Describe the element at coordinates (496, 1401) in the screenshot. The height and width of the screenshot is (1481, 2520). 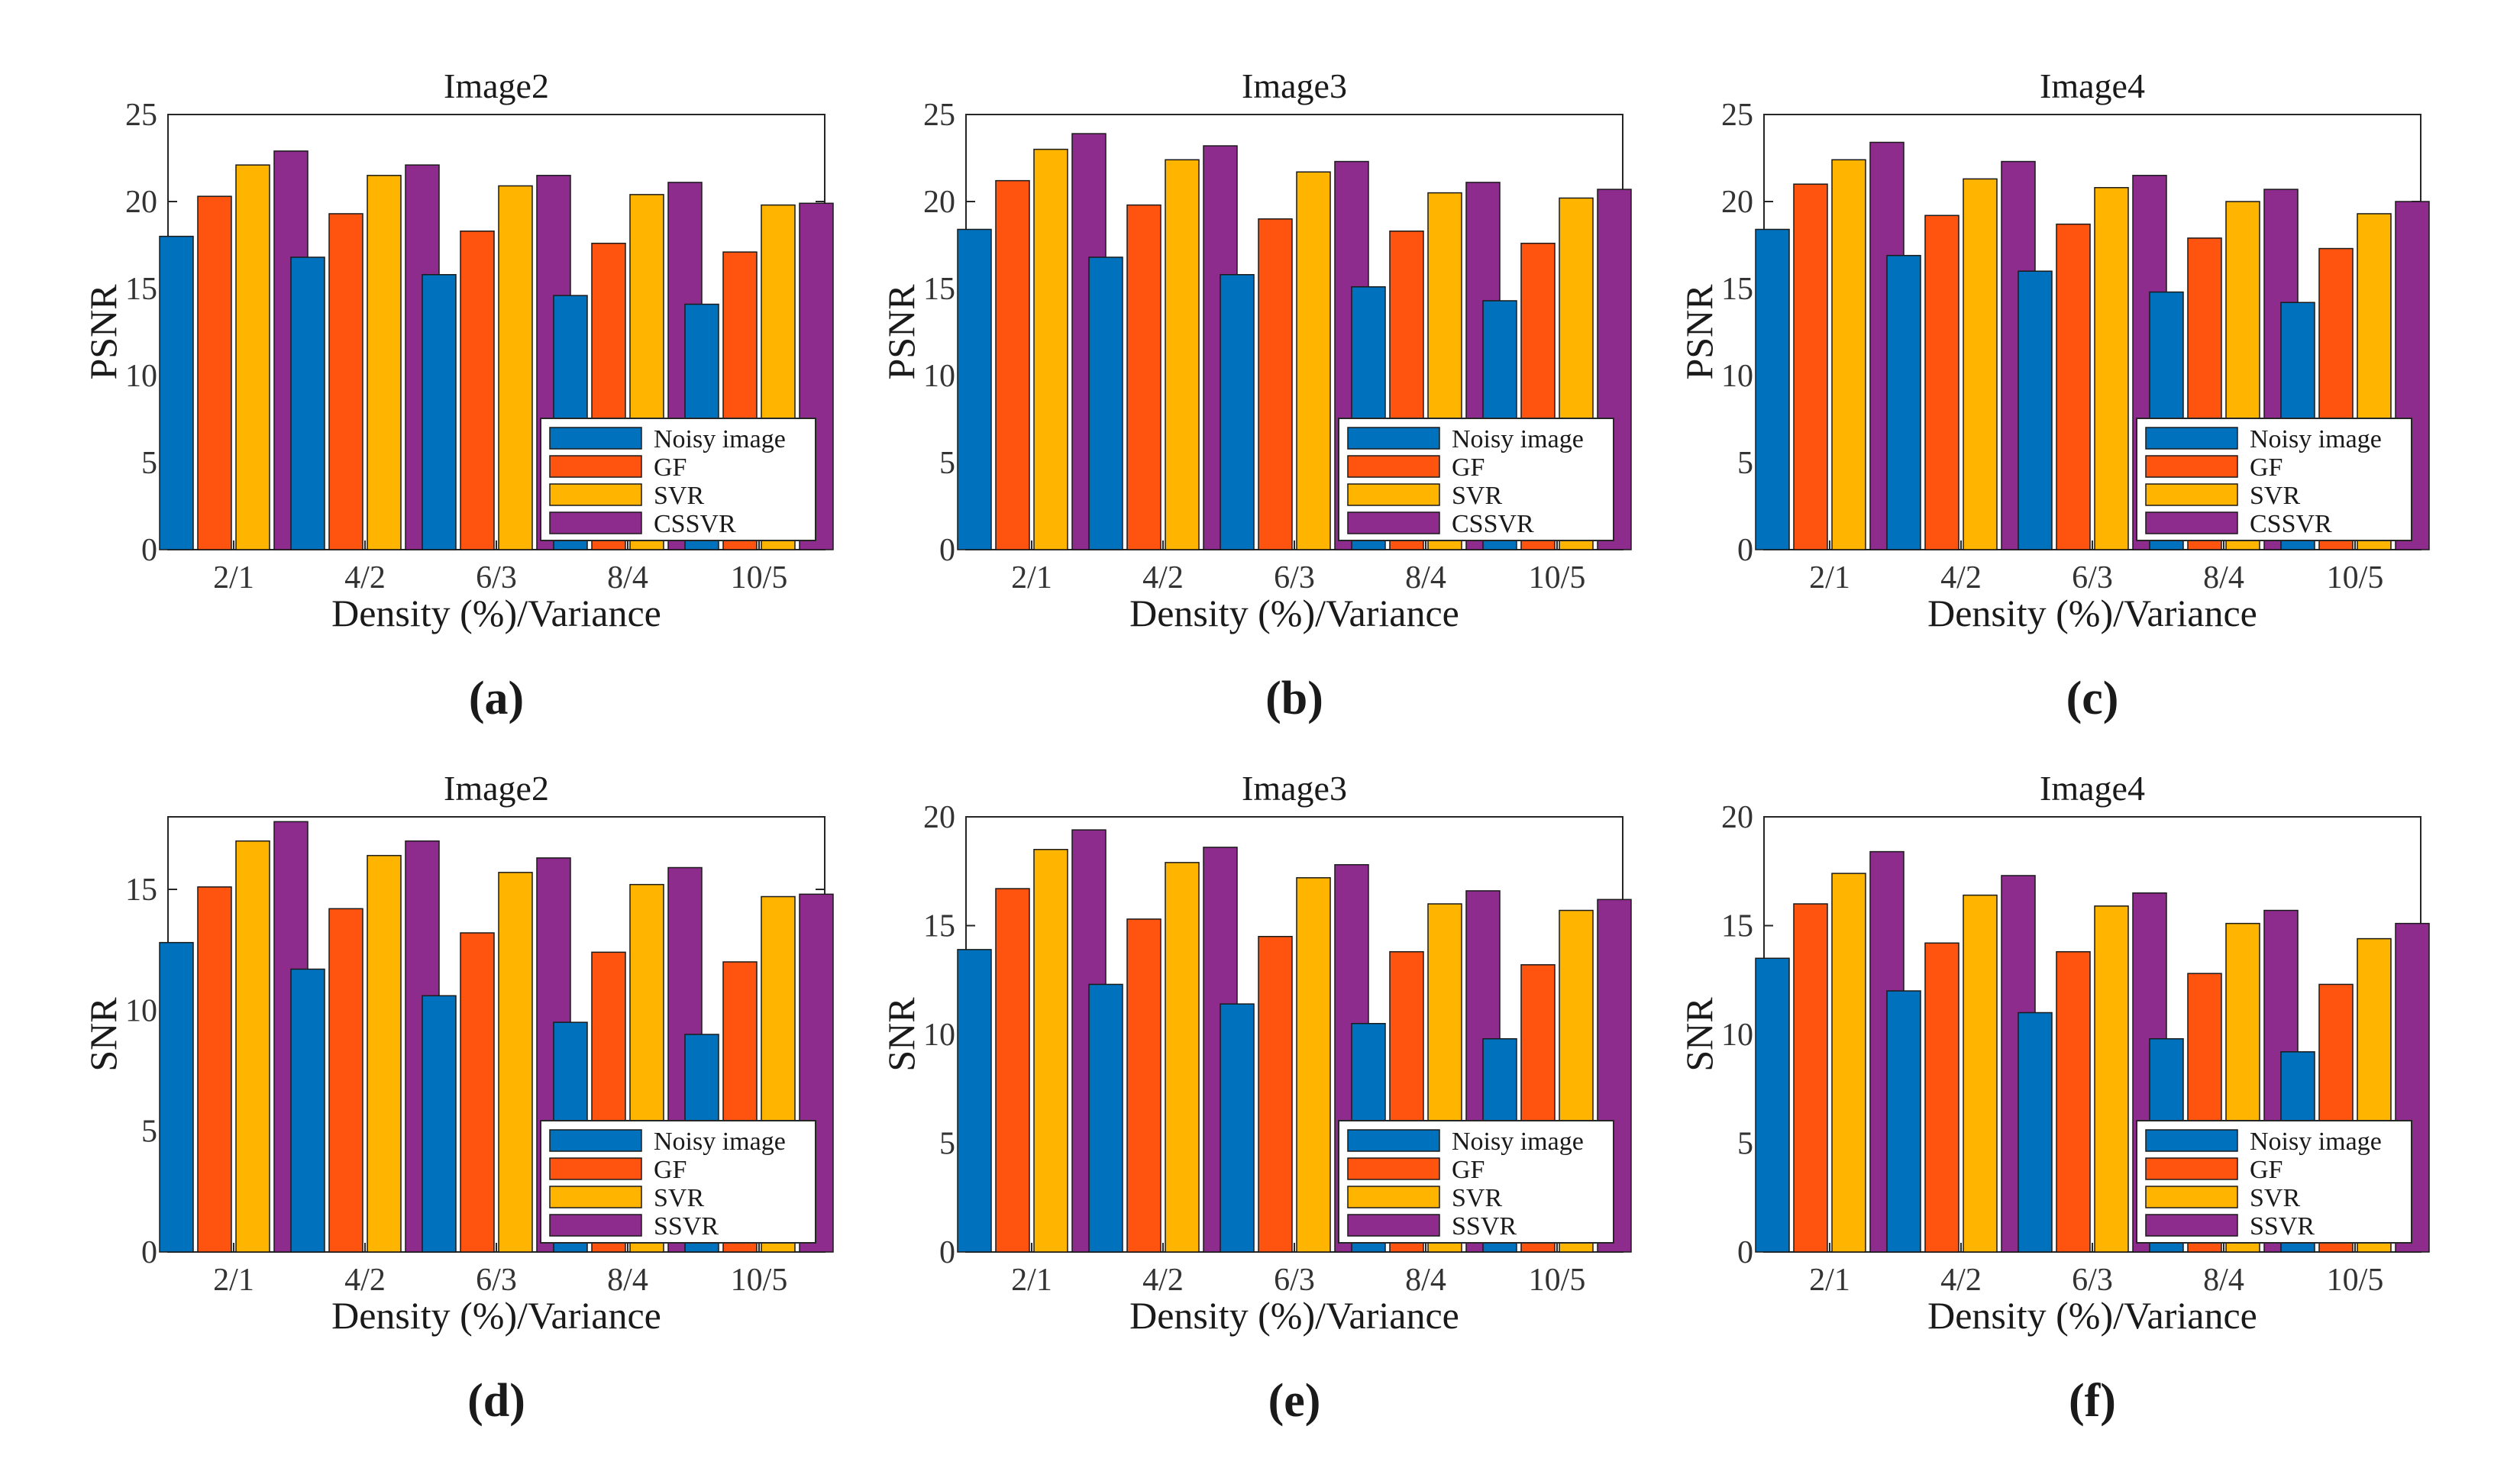
I see `panel-label: (d)` at that location.